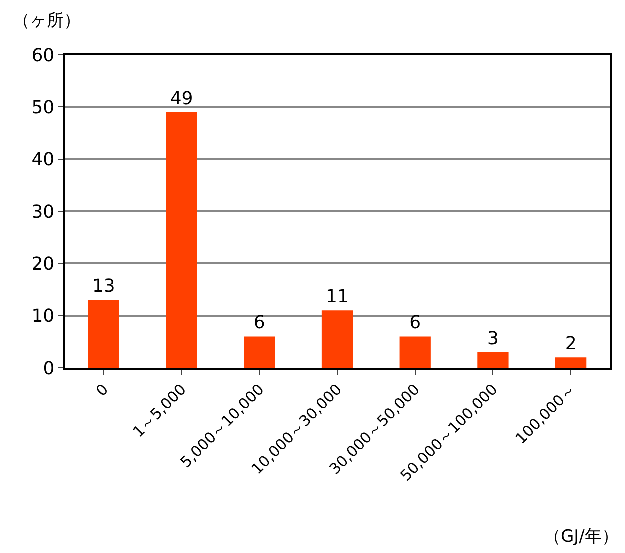  What do you see at coordinates (47, 21) in the screenshot?
I see `y-axis-title: （ヶ所）` at bounding box center [47, 21].